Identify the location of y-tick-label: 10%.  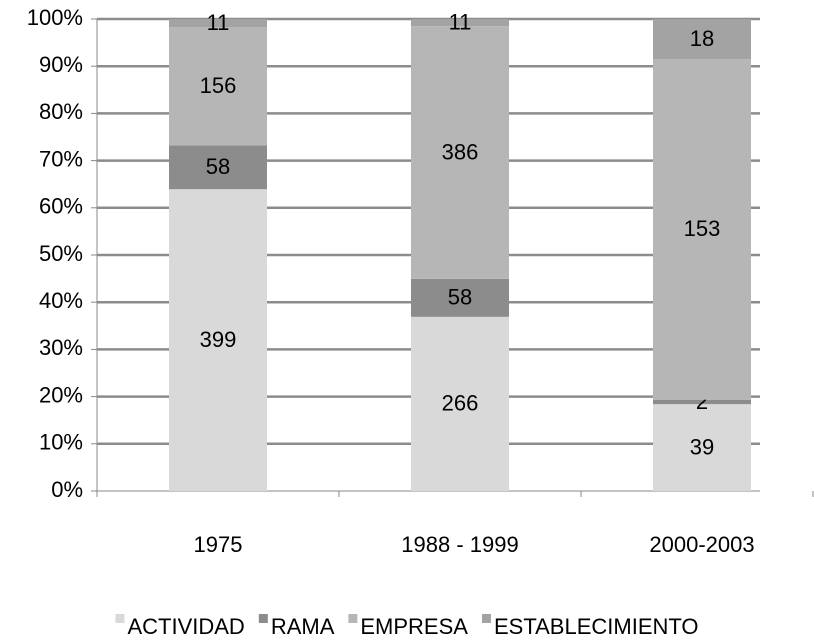
(61, 442).